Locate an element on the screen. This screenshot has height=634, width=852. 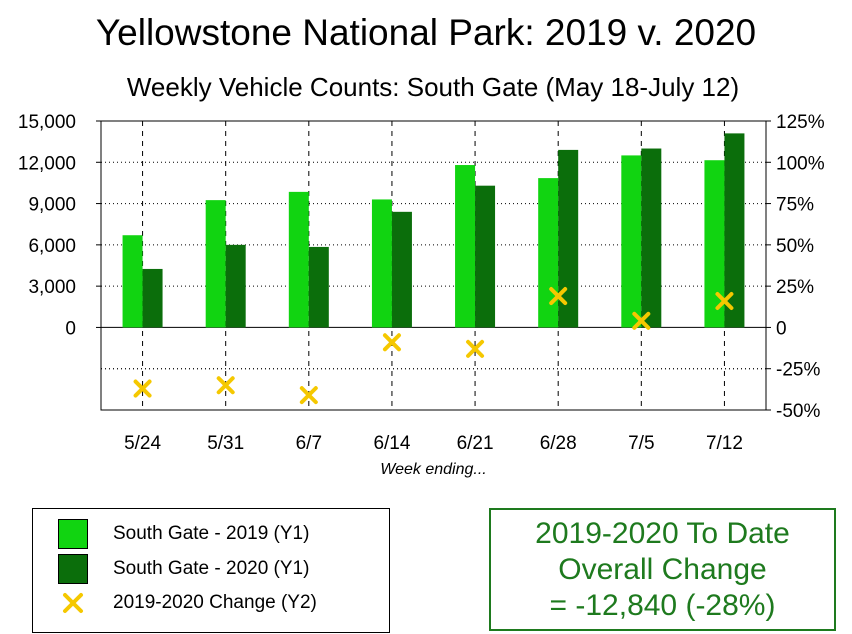
x-tick-label: 6/28 is located at coordinates (558, 443).